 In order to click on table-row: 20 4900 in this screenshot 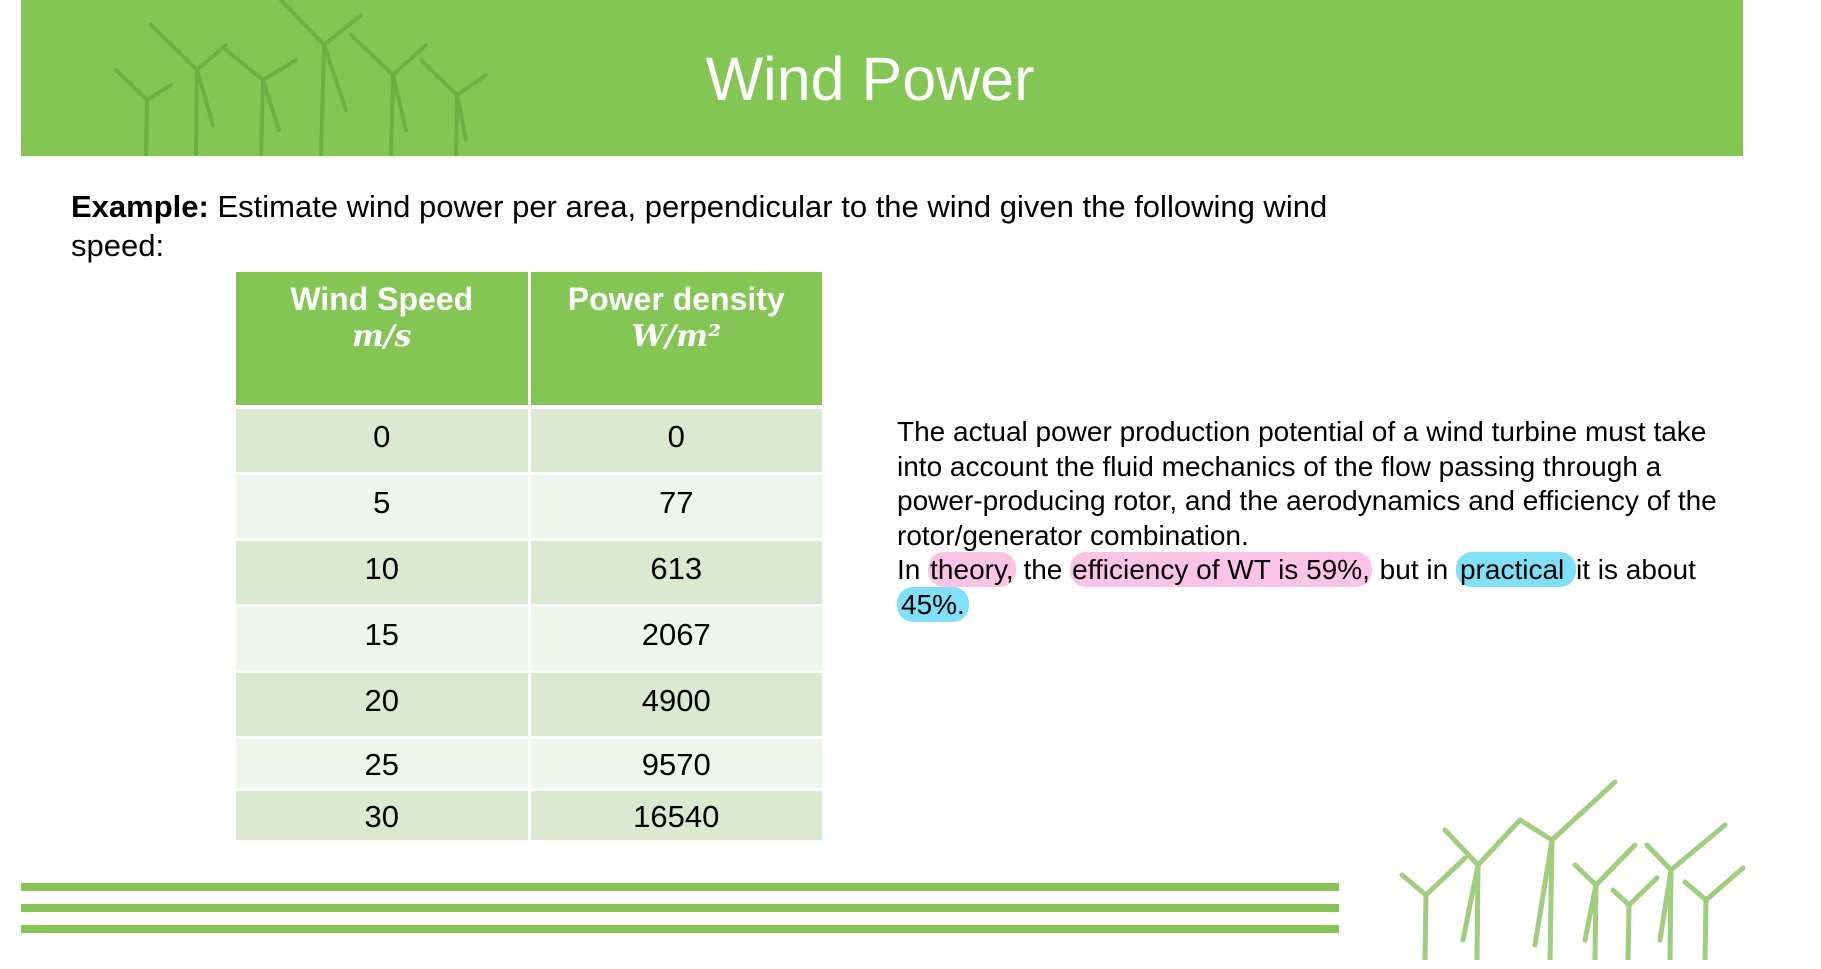, I will do `click(529, 705)`.